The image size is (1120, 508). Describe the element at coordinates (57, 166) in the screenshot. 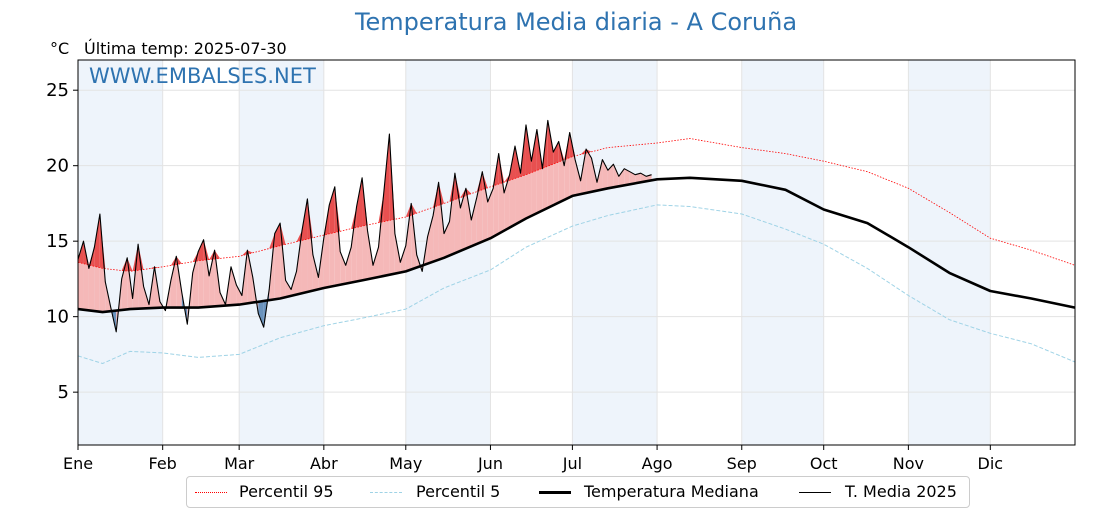

I see `y-tick-label-20: 20` at that location.